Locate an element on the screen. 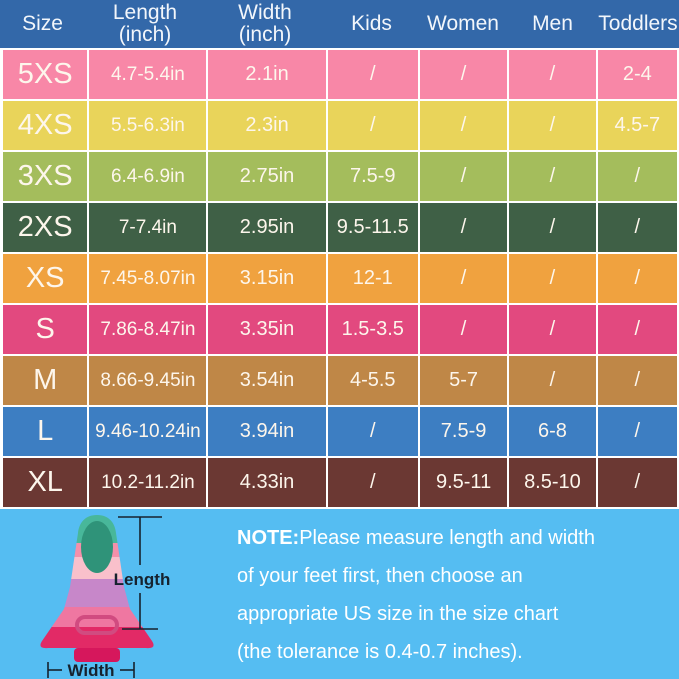 This screenshot has width=679, height=679. table-row: 3XS 6.4-6.9in 2.75in 7.5-9 / / / is located at coordinates (340, 175).